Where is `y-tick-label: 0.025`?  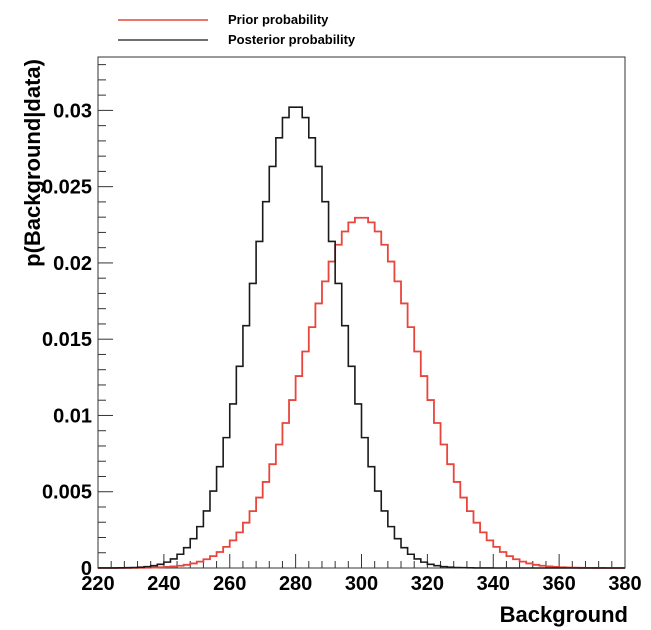
y-tick-label: 0.025 is located at coordinates (67, 188).